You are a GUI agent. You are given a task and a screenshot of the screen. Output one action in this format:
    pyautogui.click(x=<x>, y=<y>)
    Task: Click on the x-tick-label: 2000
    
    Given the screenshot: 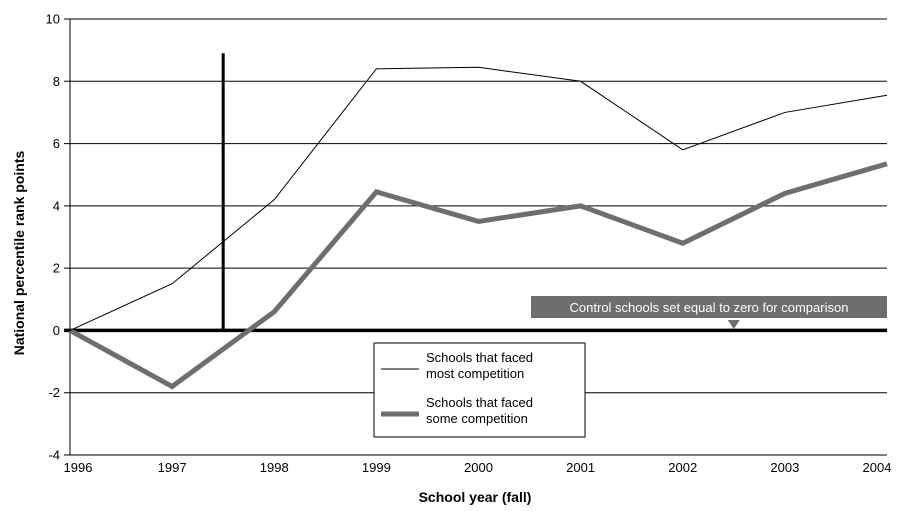 What is the action you would take?
    pyautogui.click(x=478, y=467)
    